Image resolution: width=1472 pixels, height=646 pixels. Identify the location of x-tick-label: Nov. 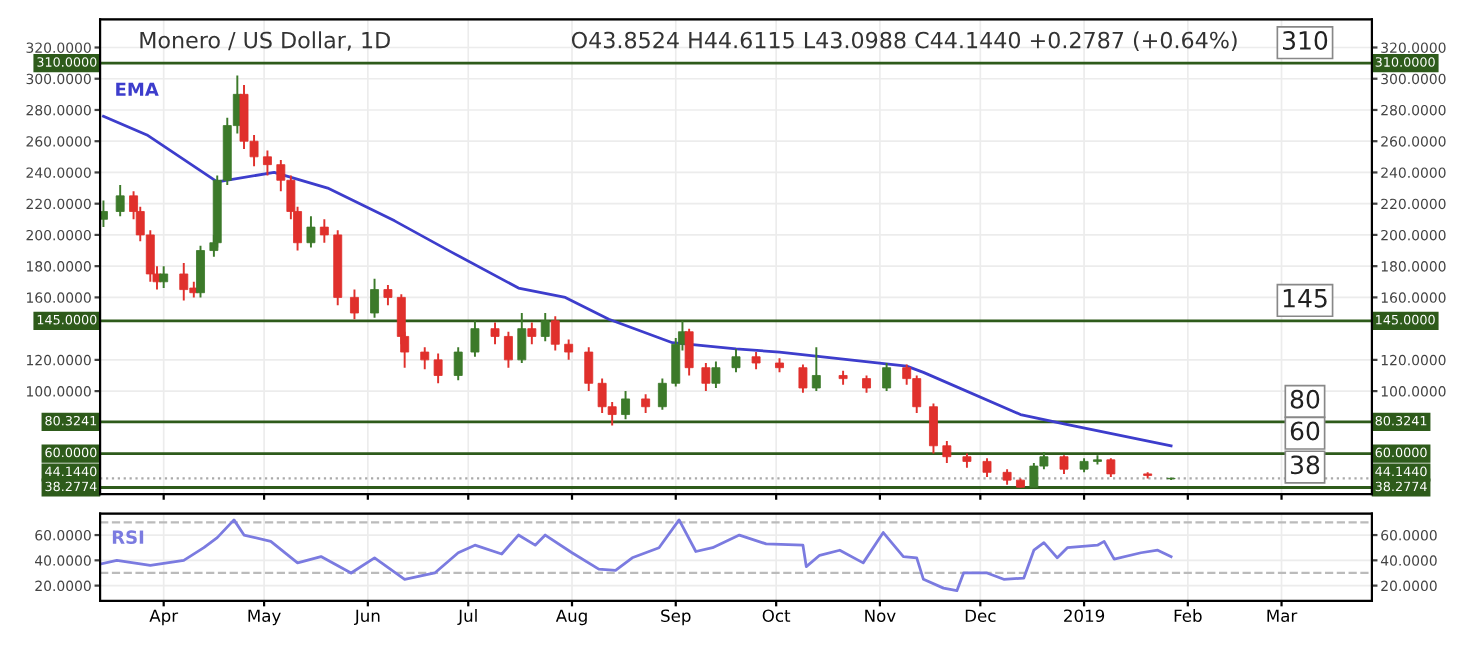
(880, 616).